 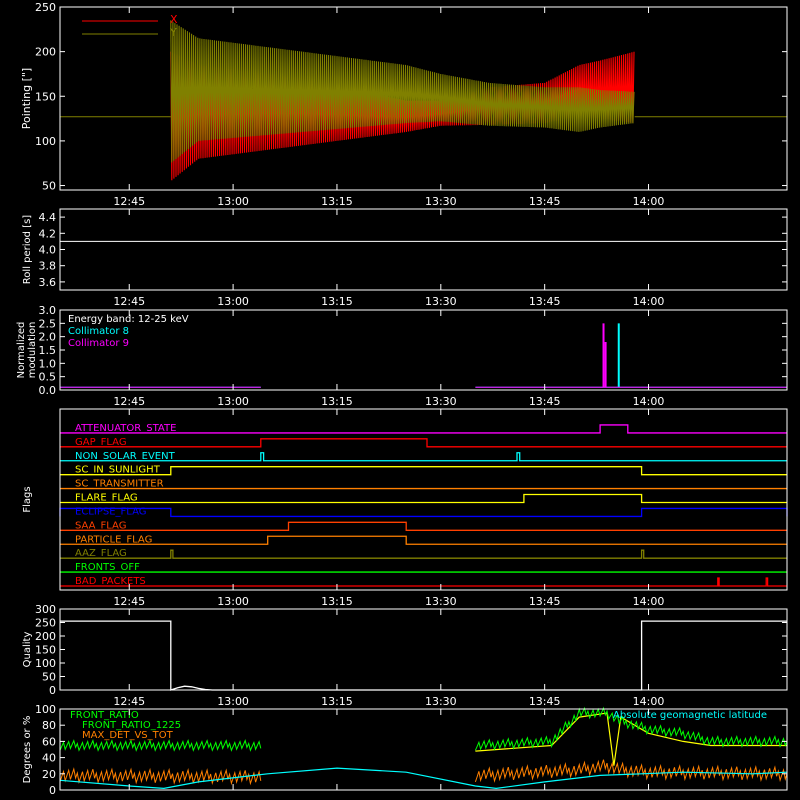 I want to click on modulation-x-ticks: 12:45 13:00 13:15 13:30 13:45 14:00, so click(x=388, y=401).